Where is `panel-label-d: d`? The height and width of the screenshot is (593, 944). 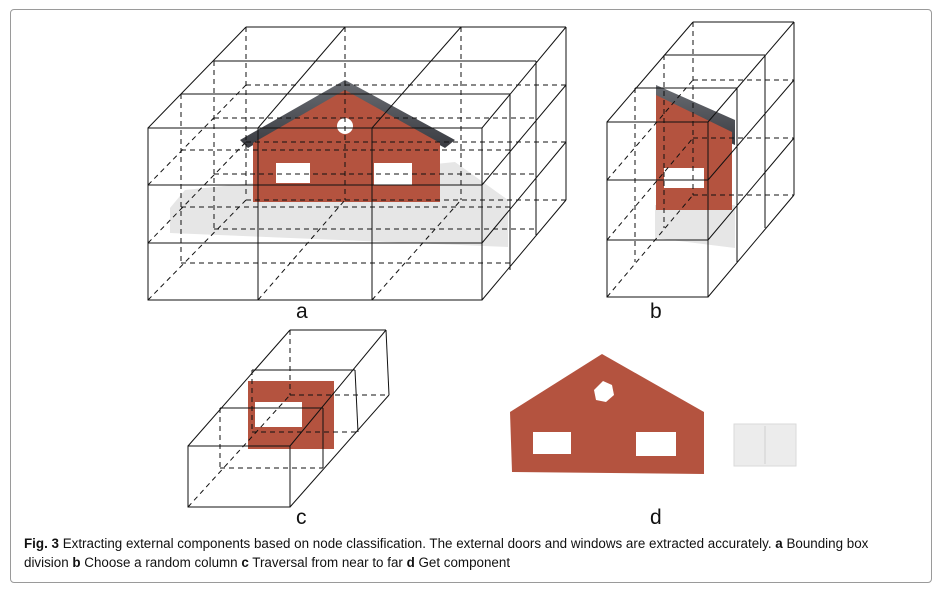
panel-label-d: d is located at coordinates (656, 517).